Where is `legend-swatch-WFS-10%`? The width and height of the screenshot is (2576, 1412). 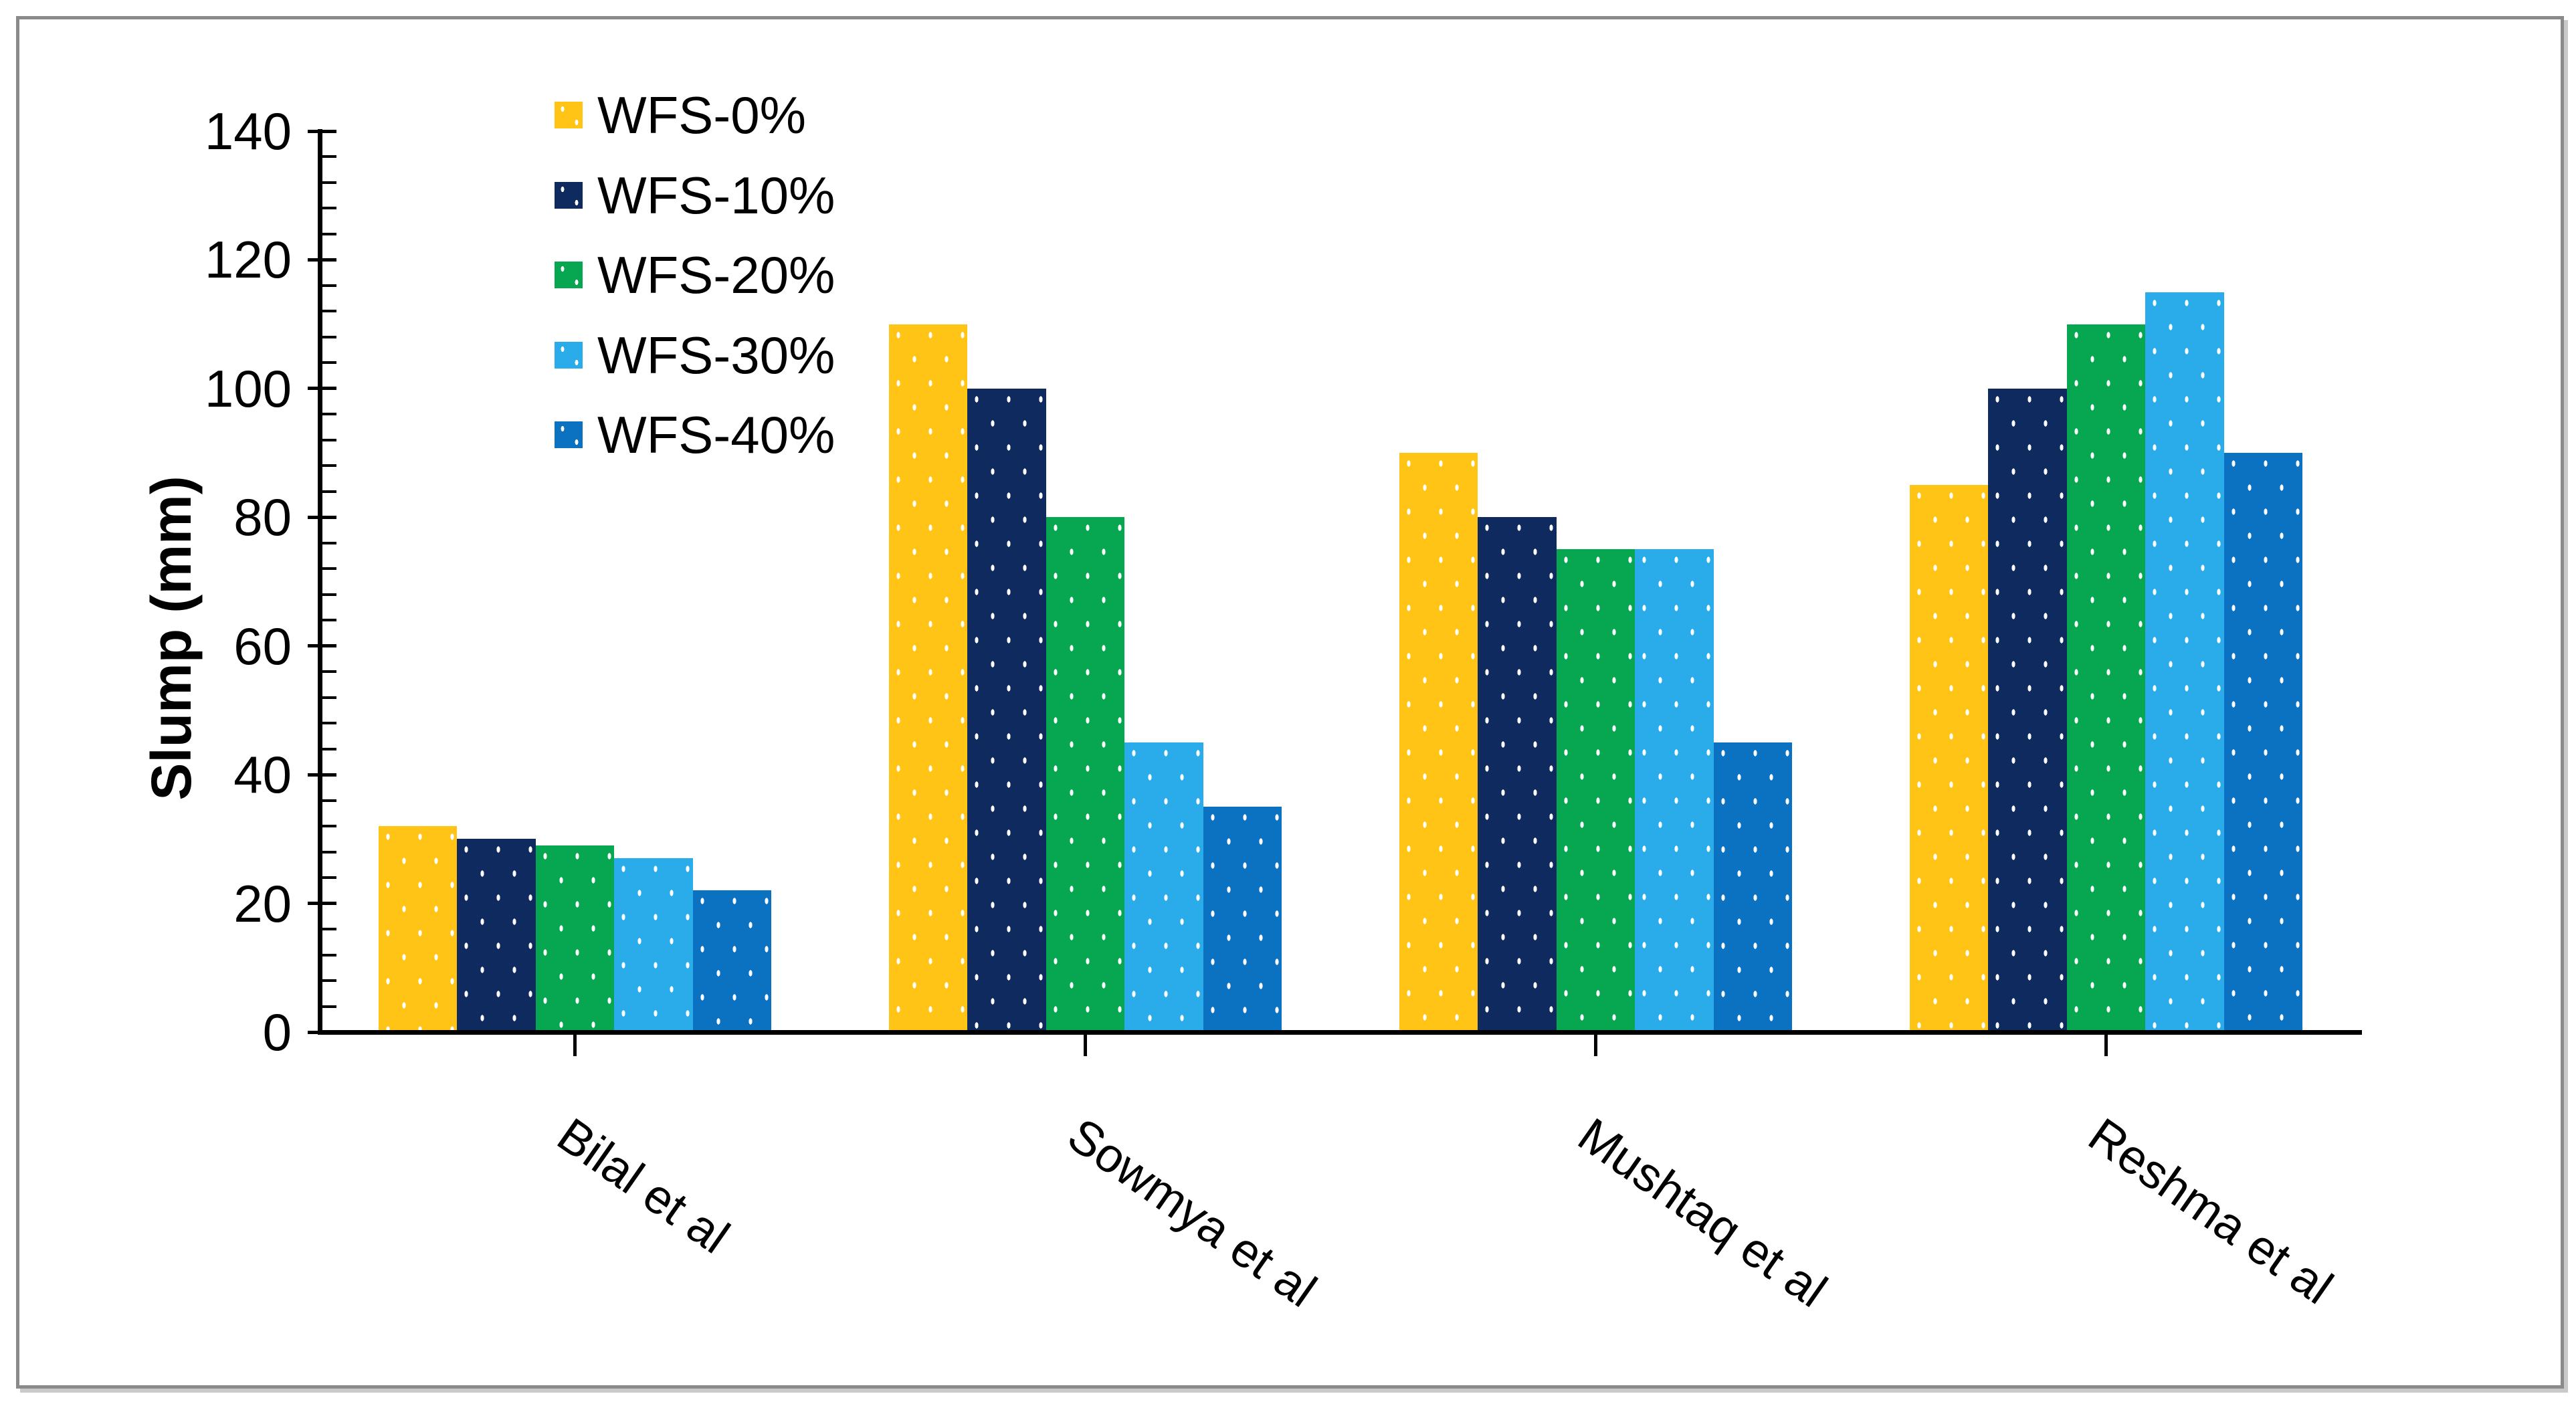
legend-swatch-WFS-10% is located at coordinates (569, 195).